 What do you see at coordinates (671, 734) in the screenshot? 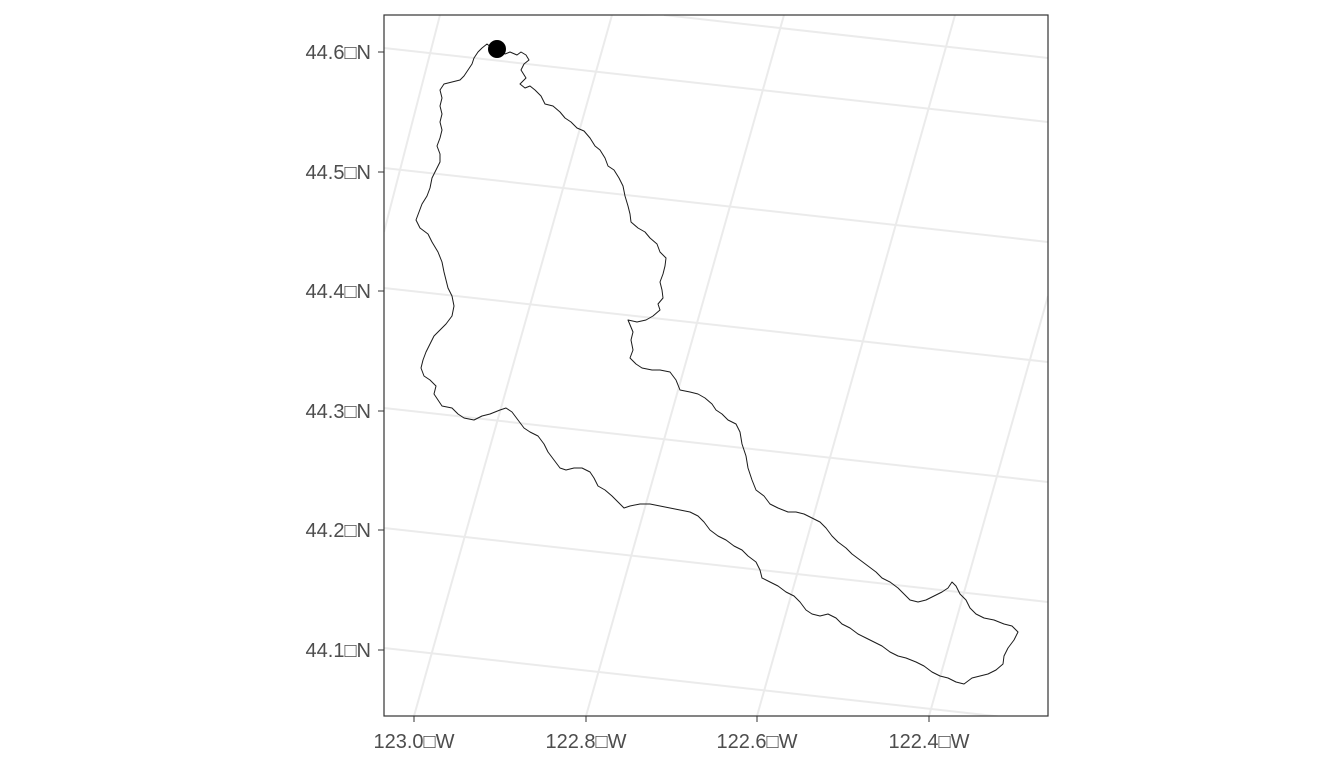
I see `x-axis: 123.0□W 122.8□W 122.6□W 122.4□W` at bounding box center [671, 734].